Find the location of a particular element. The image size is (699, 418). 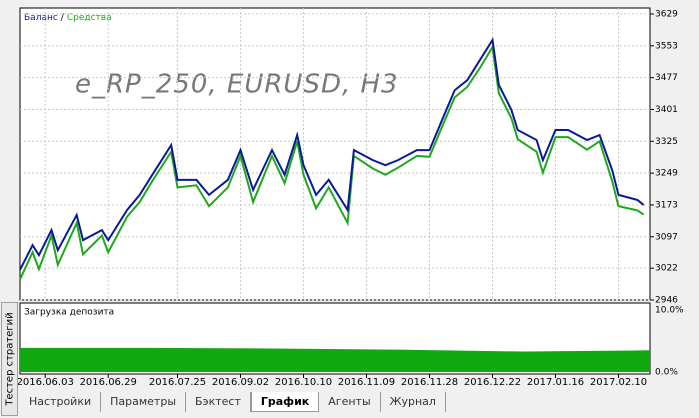

x-tick-label: 2016.09.02 is located at coordinates (240, 382).